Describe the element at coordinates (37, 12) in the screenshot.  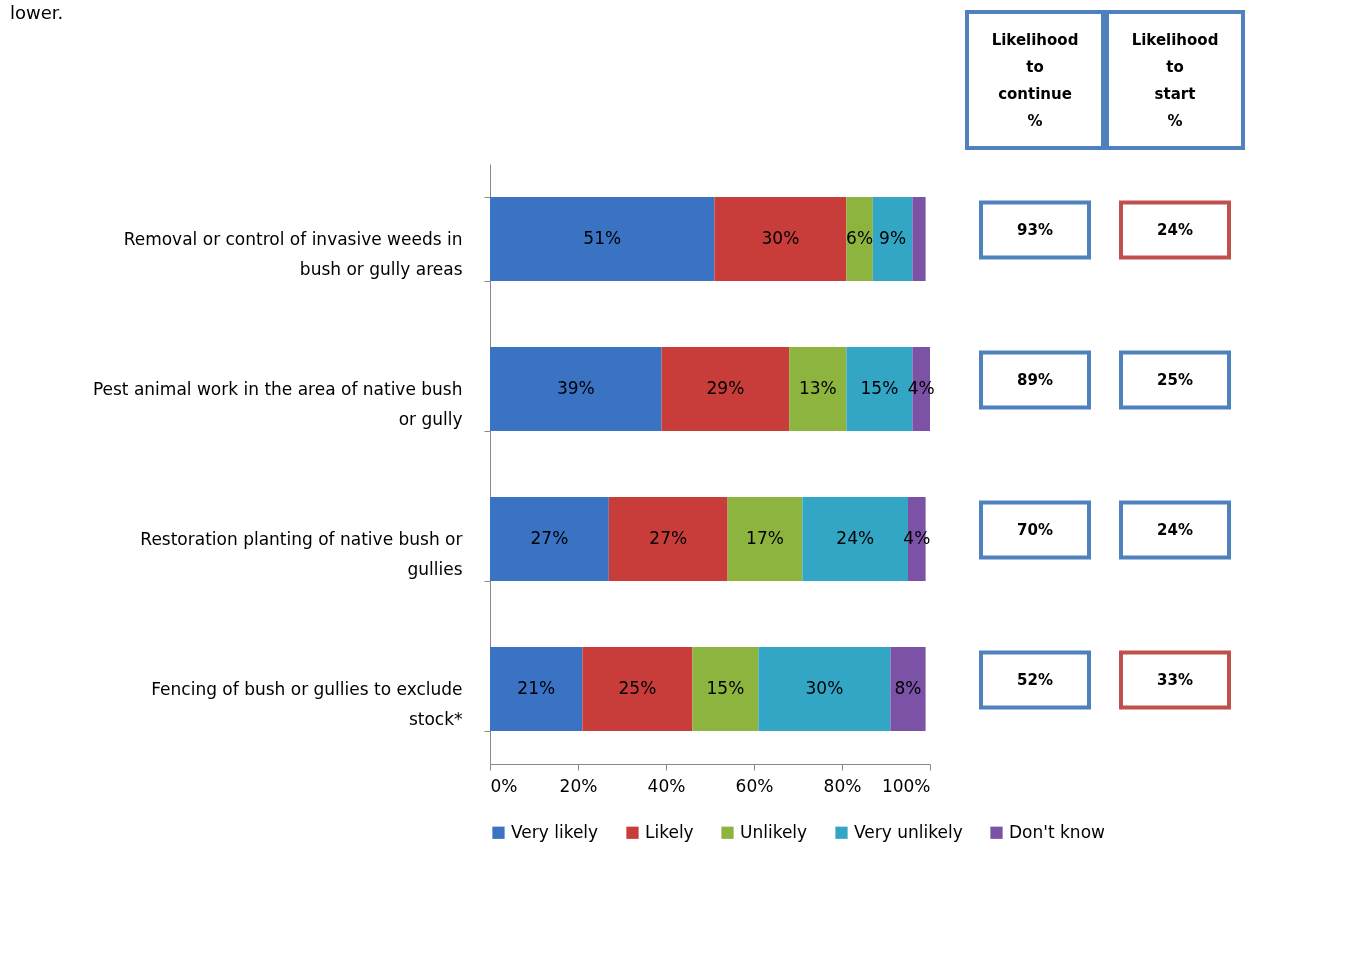
I see `text: lower.` at that location.